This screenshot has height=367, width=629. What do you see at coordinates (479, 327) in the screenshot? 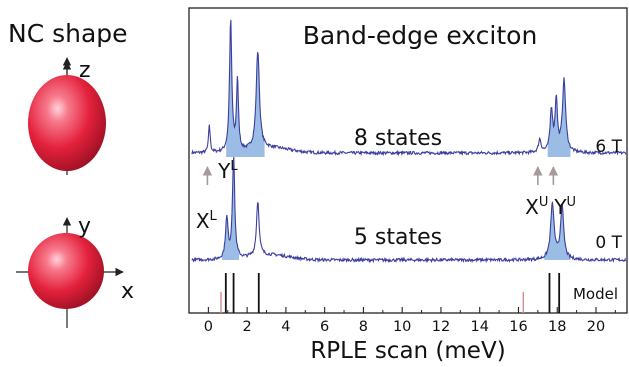
I see `x-tick-label-14: 14` at bounding box center [479, 327].